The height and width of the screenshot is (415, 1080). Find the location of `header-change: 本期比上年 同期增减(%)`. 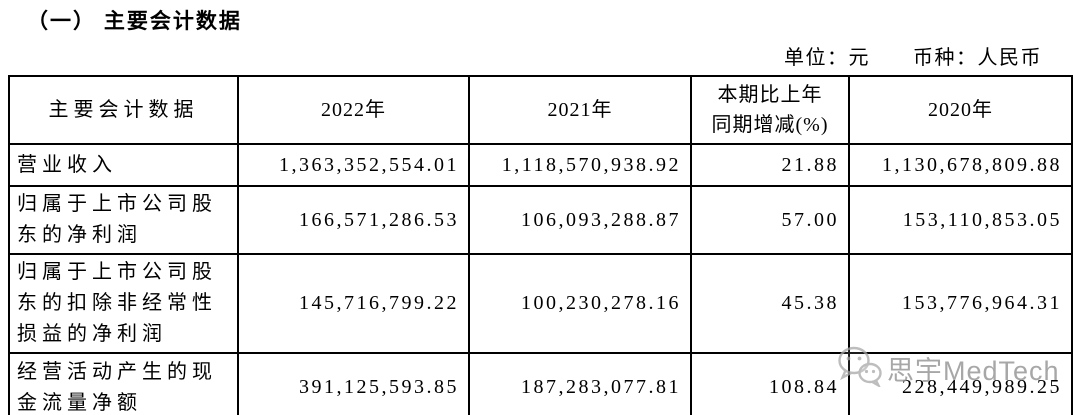

header-change: 本期比上年 同期增减(%) is located at coordinates (770, 110).